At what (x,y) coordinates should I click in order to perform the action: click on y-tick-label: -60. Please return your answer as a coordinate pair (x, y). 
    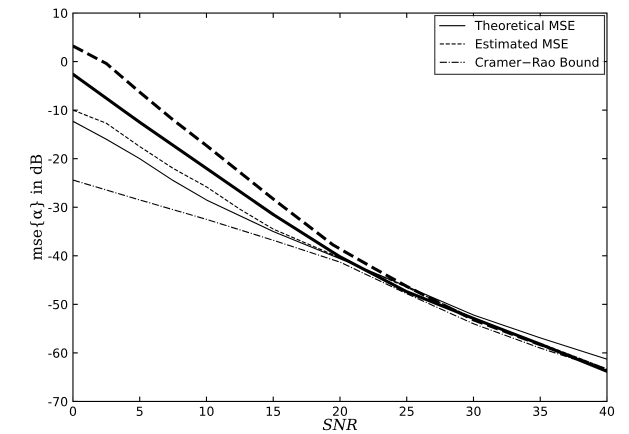
    Looking at the image, I should click on (58, 353).